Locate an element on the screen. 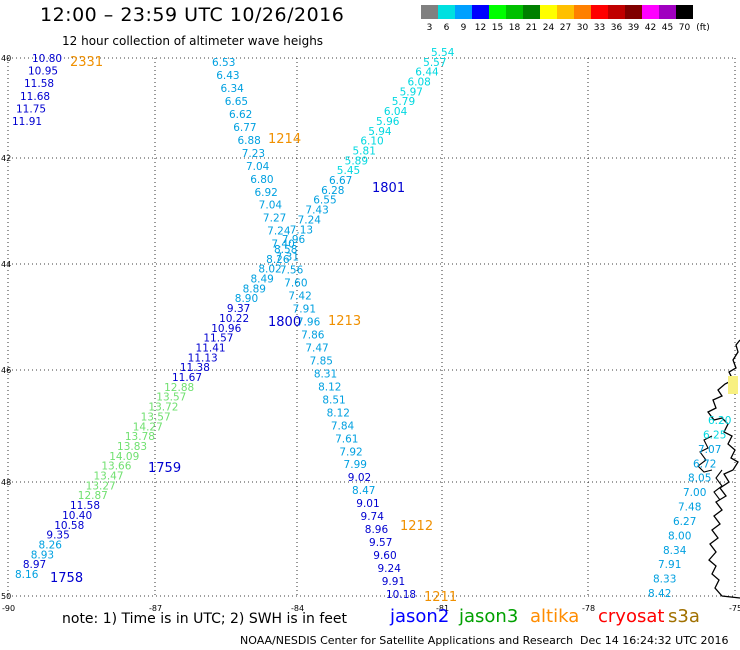 The width and height of the screenshot is (740, 650). satellite-cryosat: cryosat is located at coordinates (631, 616).